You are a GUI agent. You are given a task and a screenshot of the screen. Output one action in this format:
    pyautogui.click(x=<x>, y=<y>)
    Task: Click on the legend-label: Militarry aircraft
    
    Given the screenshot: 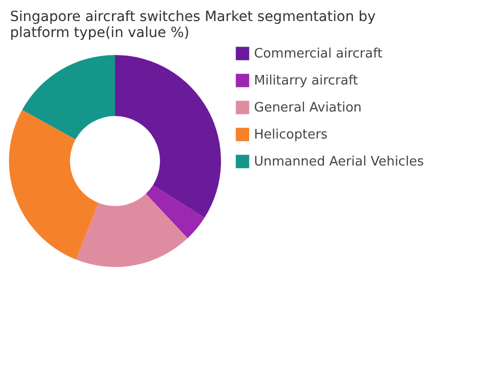 What is the action you would take?
    pyautogui.click(x=306, y=81)
    